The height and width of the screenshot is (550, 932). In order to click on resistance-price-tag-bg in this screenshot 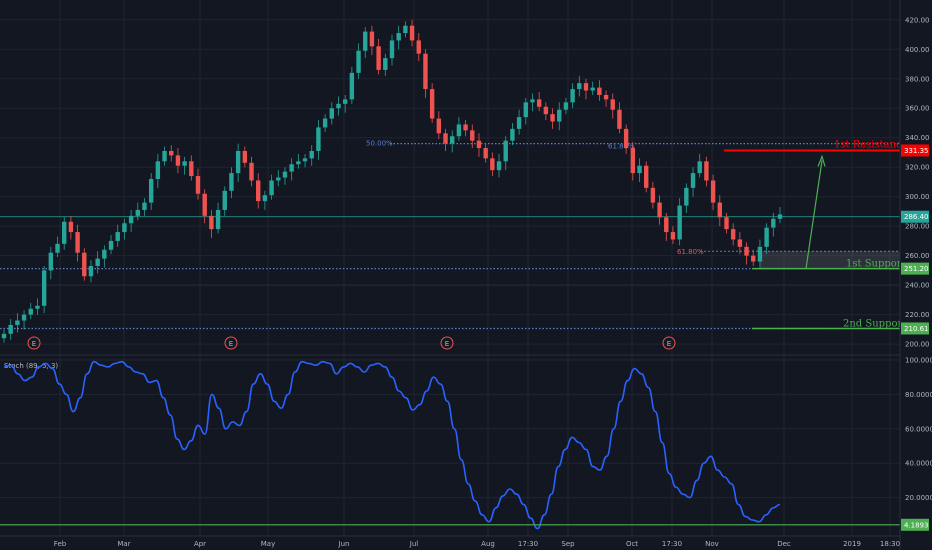, I will do `click(915, 150)`.